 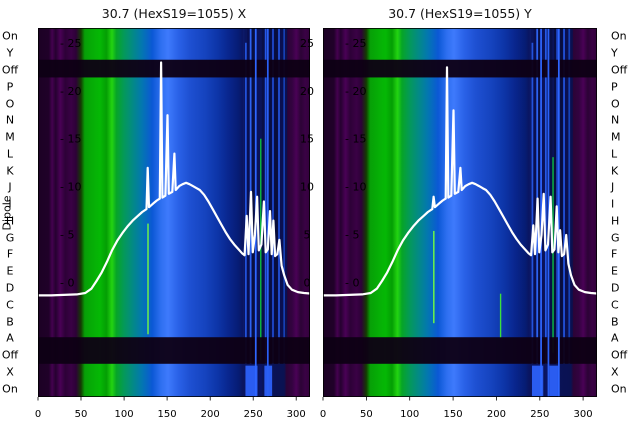 I want to click on row-label-left: J, so click(x=10, y=187).